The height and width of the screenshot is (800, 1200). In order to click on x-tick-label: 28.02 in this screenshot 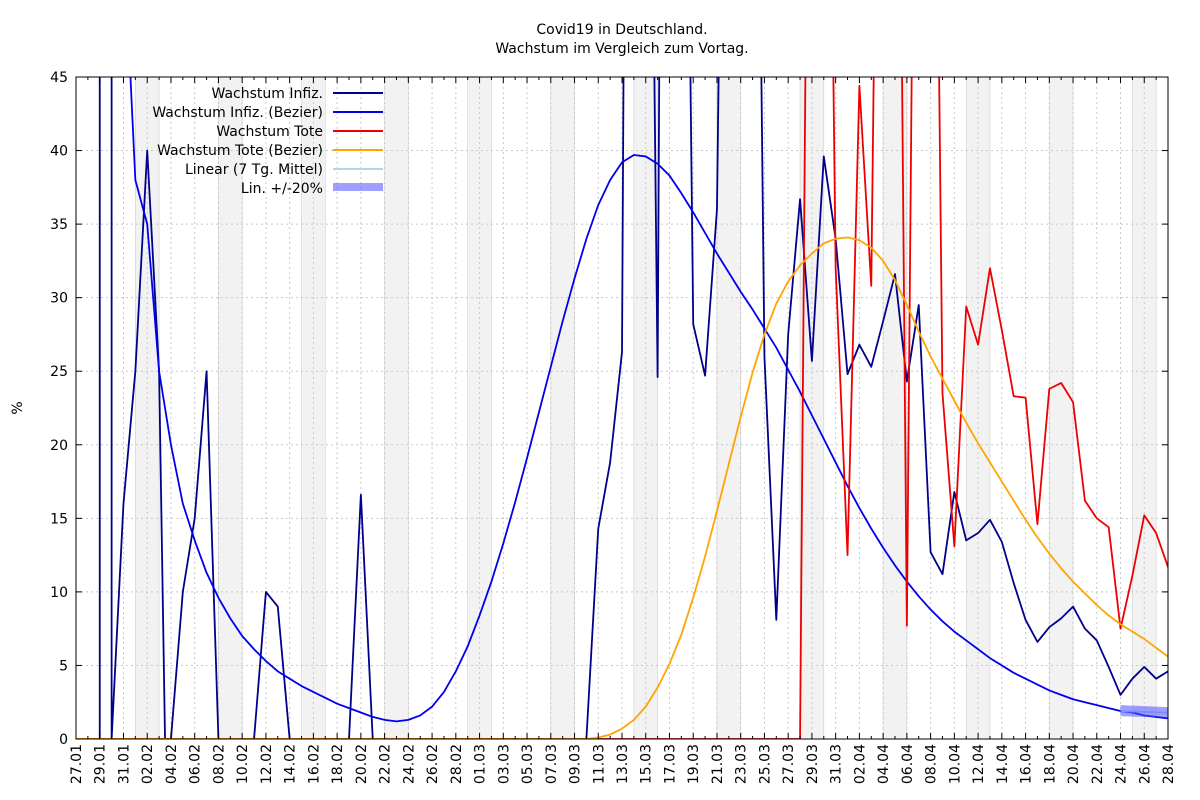, I will do `click(457, 764)`.